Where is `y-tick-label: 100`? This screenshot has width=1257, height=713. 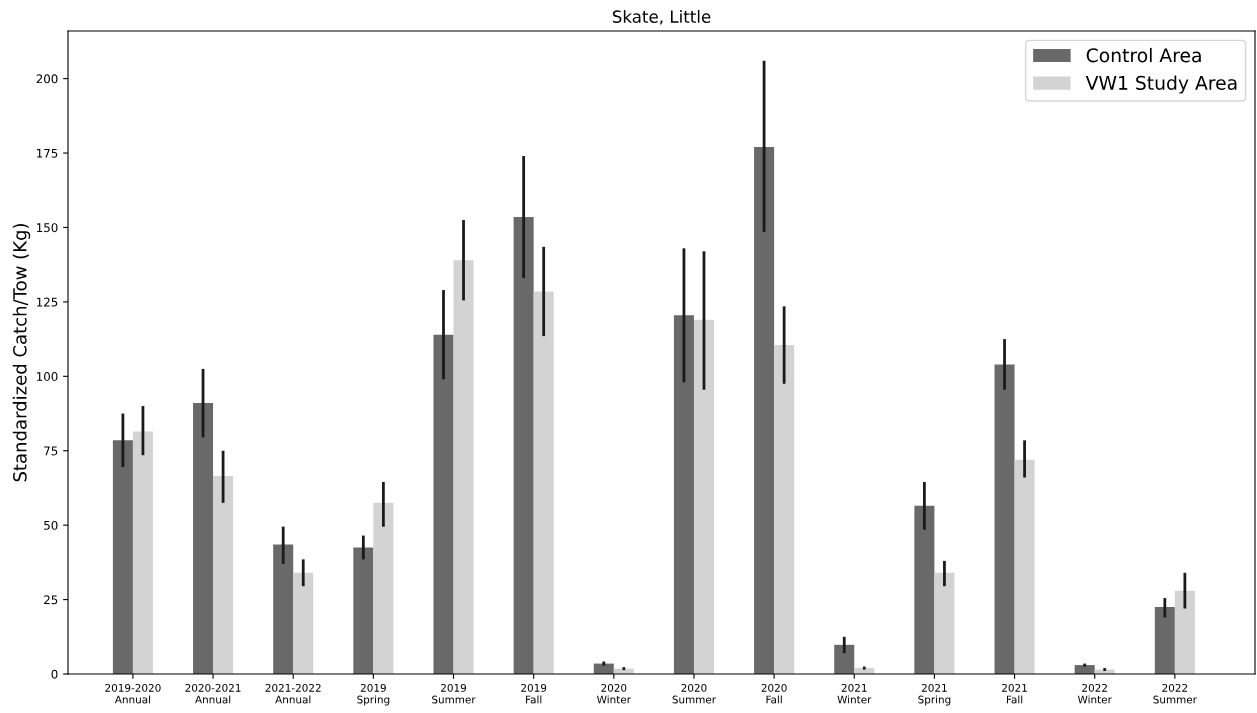
y-tick-label: 100 is located at coordinates (47, 376).